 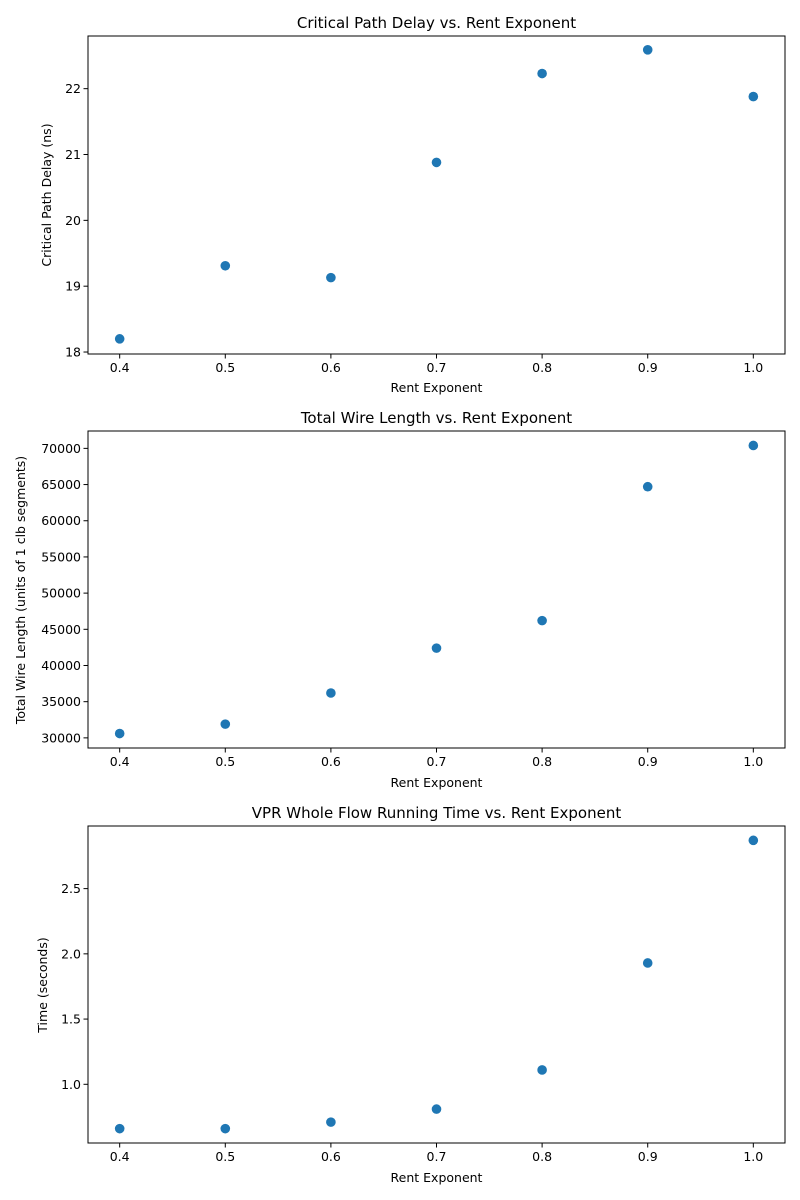 What do you see at coordinates (71, 1084) in the screenshot?
I see `y-tick-label: 1.0` at bounding box center [71, 1084].